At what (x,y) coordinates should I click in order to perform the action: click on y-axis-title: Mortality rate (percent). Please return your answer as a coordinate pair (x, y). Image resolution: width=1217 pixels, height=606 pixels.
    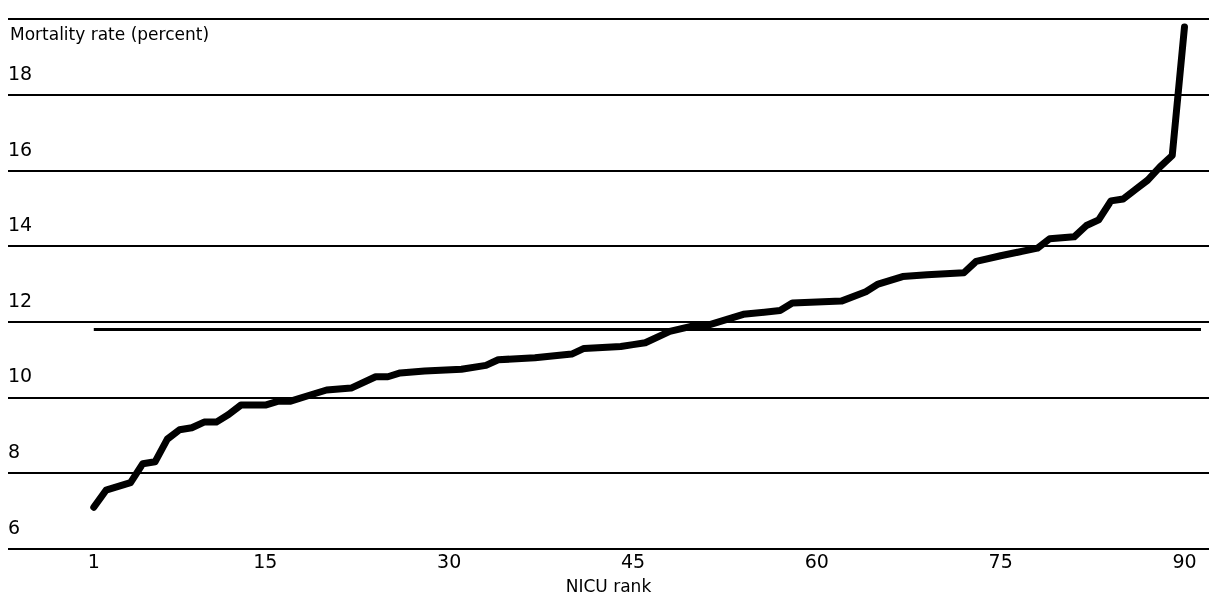
    Looking at the image, I should click on (110, 34).